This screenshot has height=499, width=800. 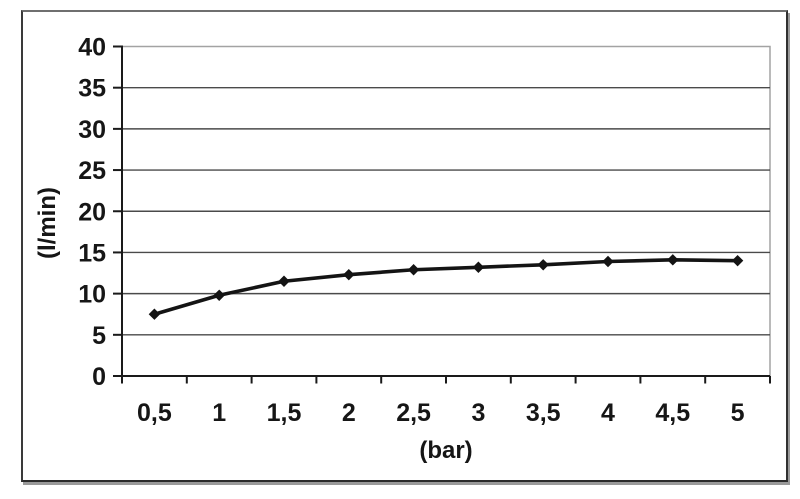 I want to click on x-tick-label: 2,5, so click(x=413, y=413).